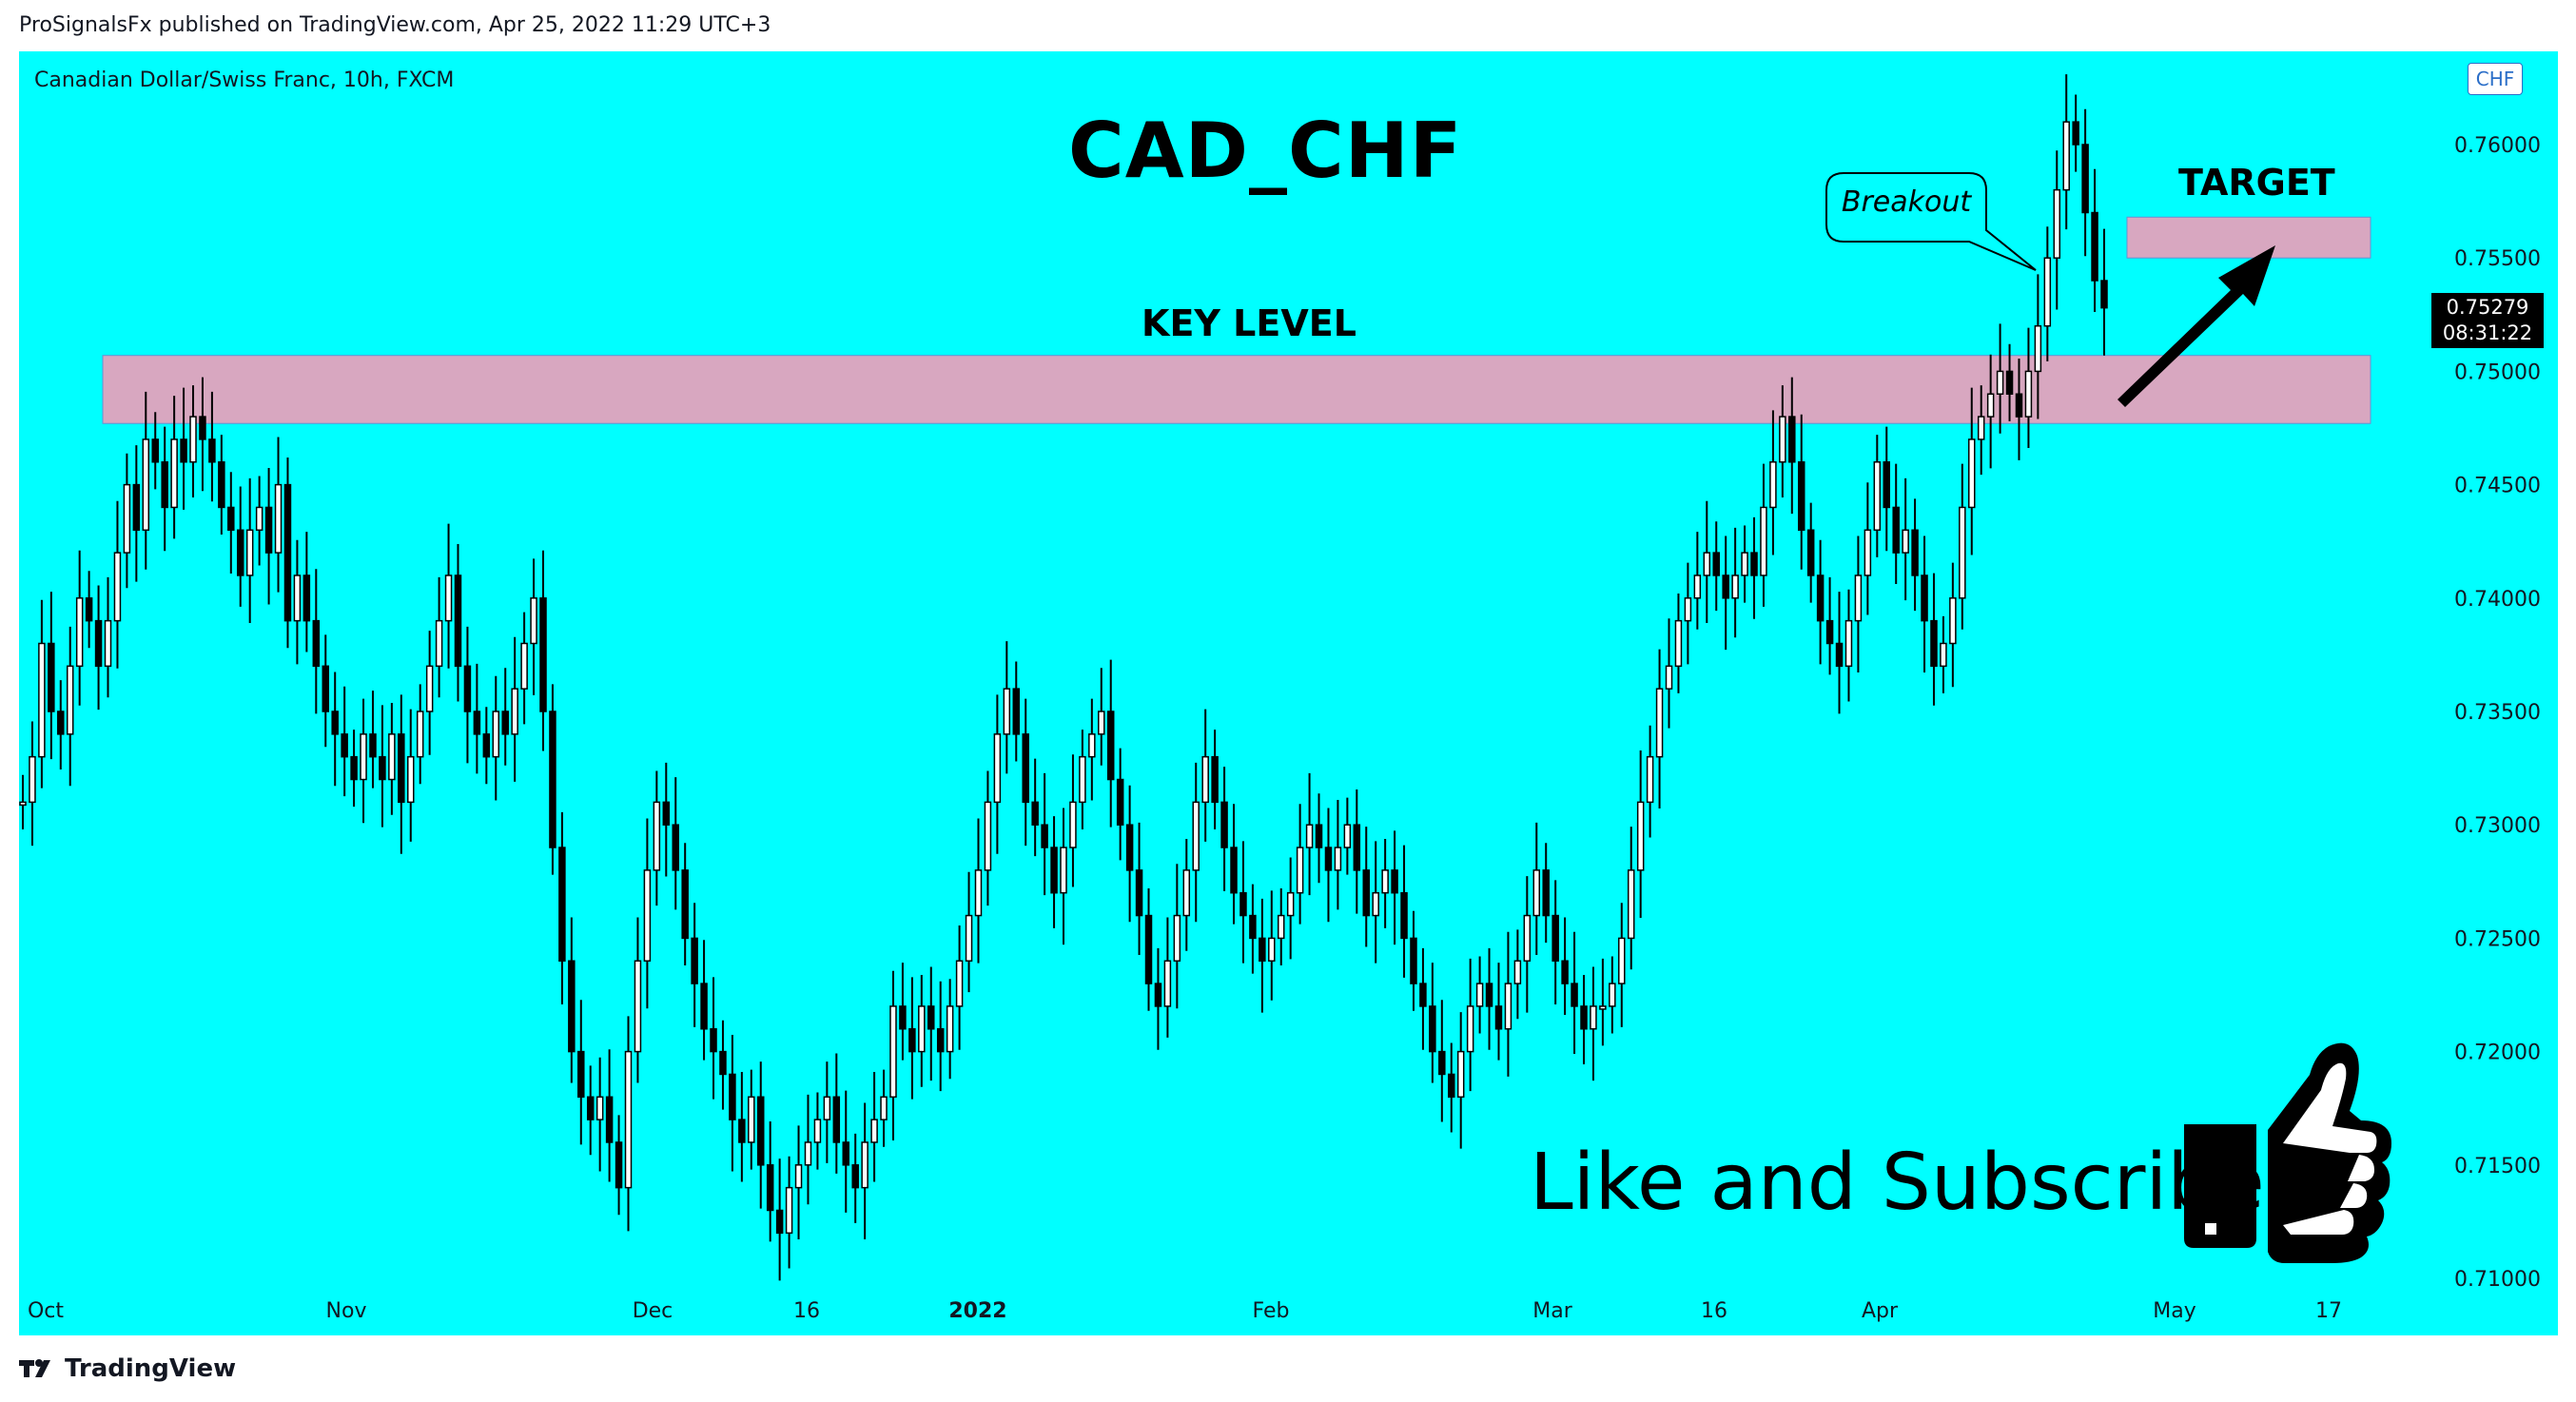 This screenshot has width=2576, height=1402. I want to click on price-tick-label: 0.75000, so click(2498, 372).